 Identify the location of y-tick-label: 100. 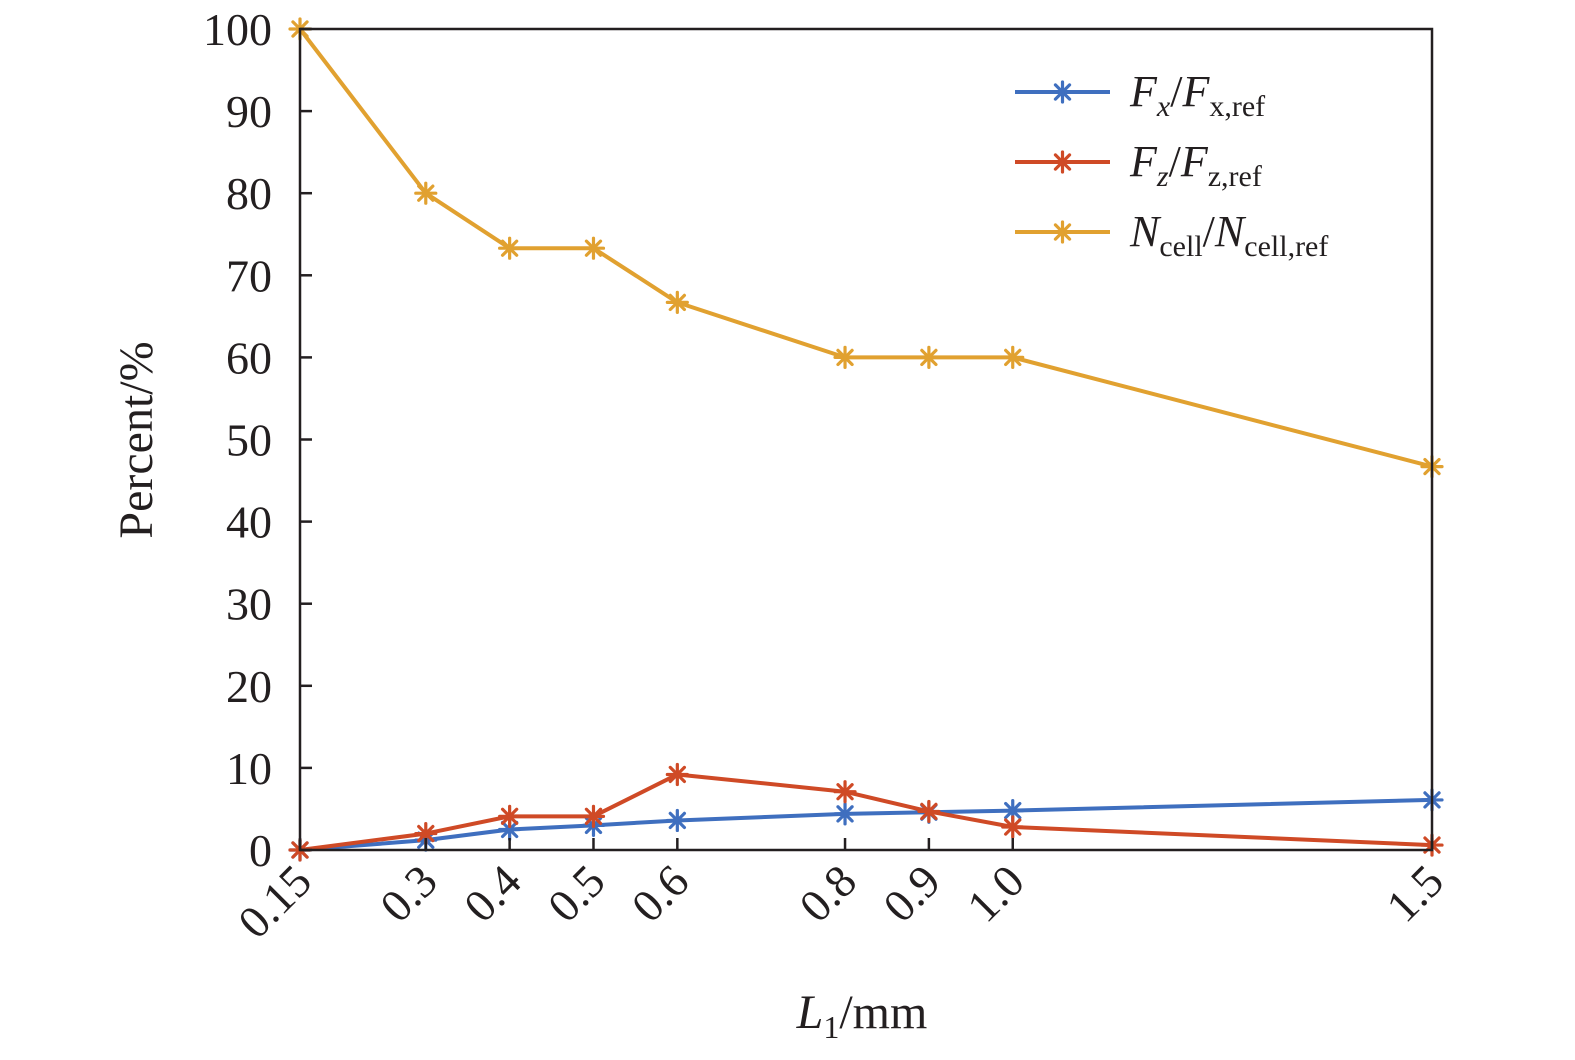
(237, 29).